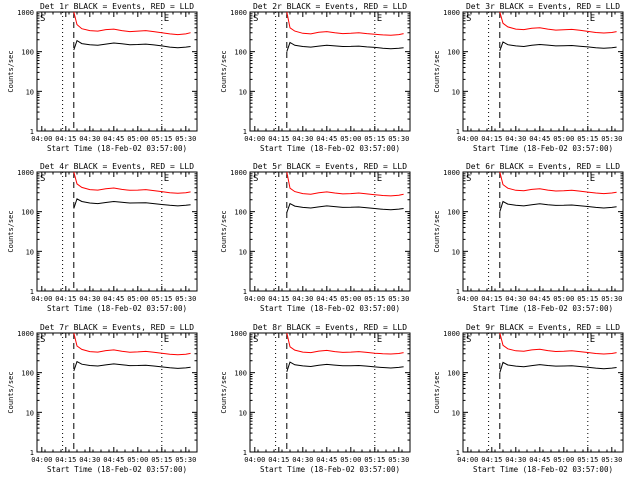 This screenshot has width=640, height=480. Describe the element at coordinates (117, 166) in the screenshot. I see `chart-title: Det 4r BLACK = Events, RED = LLD` at that location.